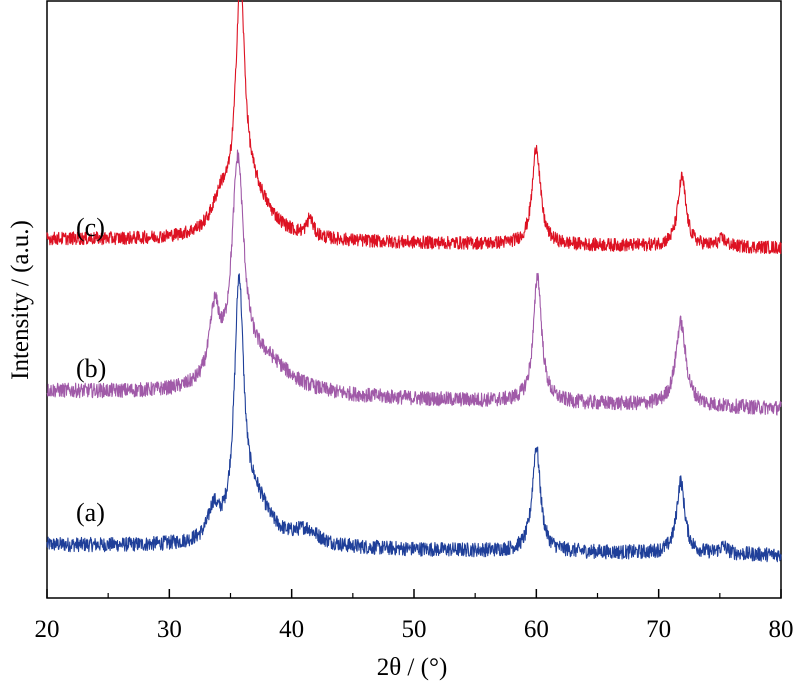 This screenshot has width=800, height=688. I want to click on x-tick-label: 40, so click(291, 629).